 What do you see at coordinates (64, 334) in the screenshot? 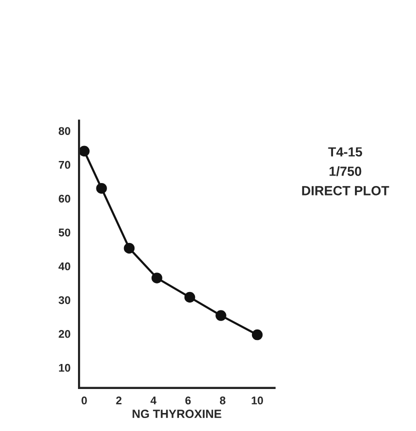
I see `y-tick-label: 20` at bounding box center [64, 334].